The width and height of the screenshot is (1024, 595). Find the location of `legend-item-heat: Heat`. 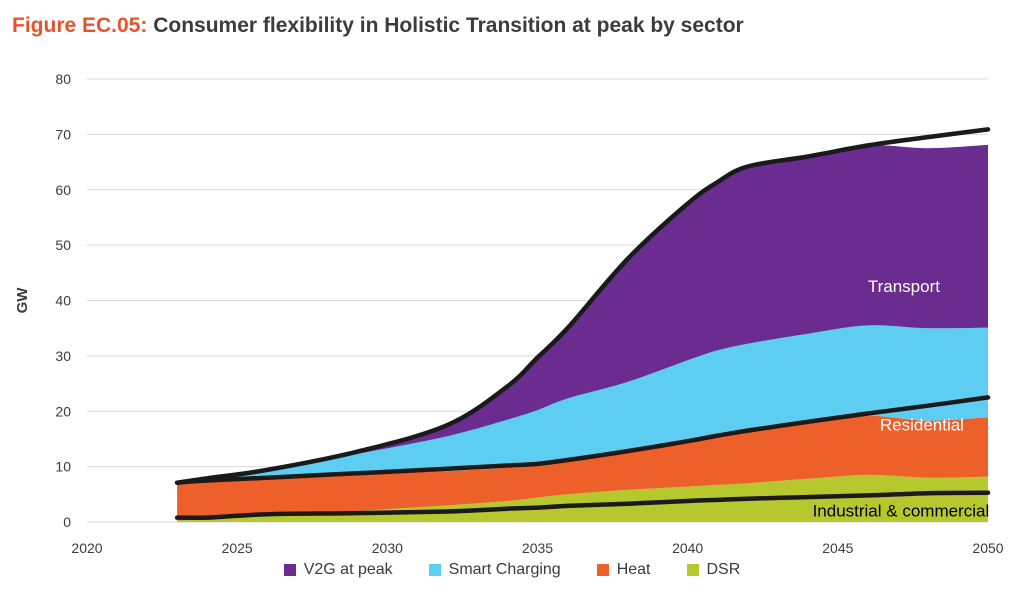

legend-item-heat: Heat is located at coordinates (623, 570).